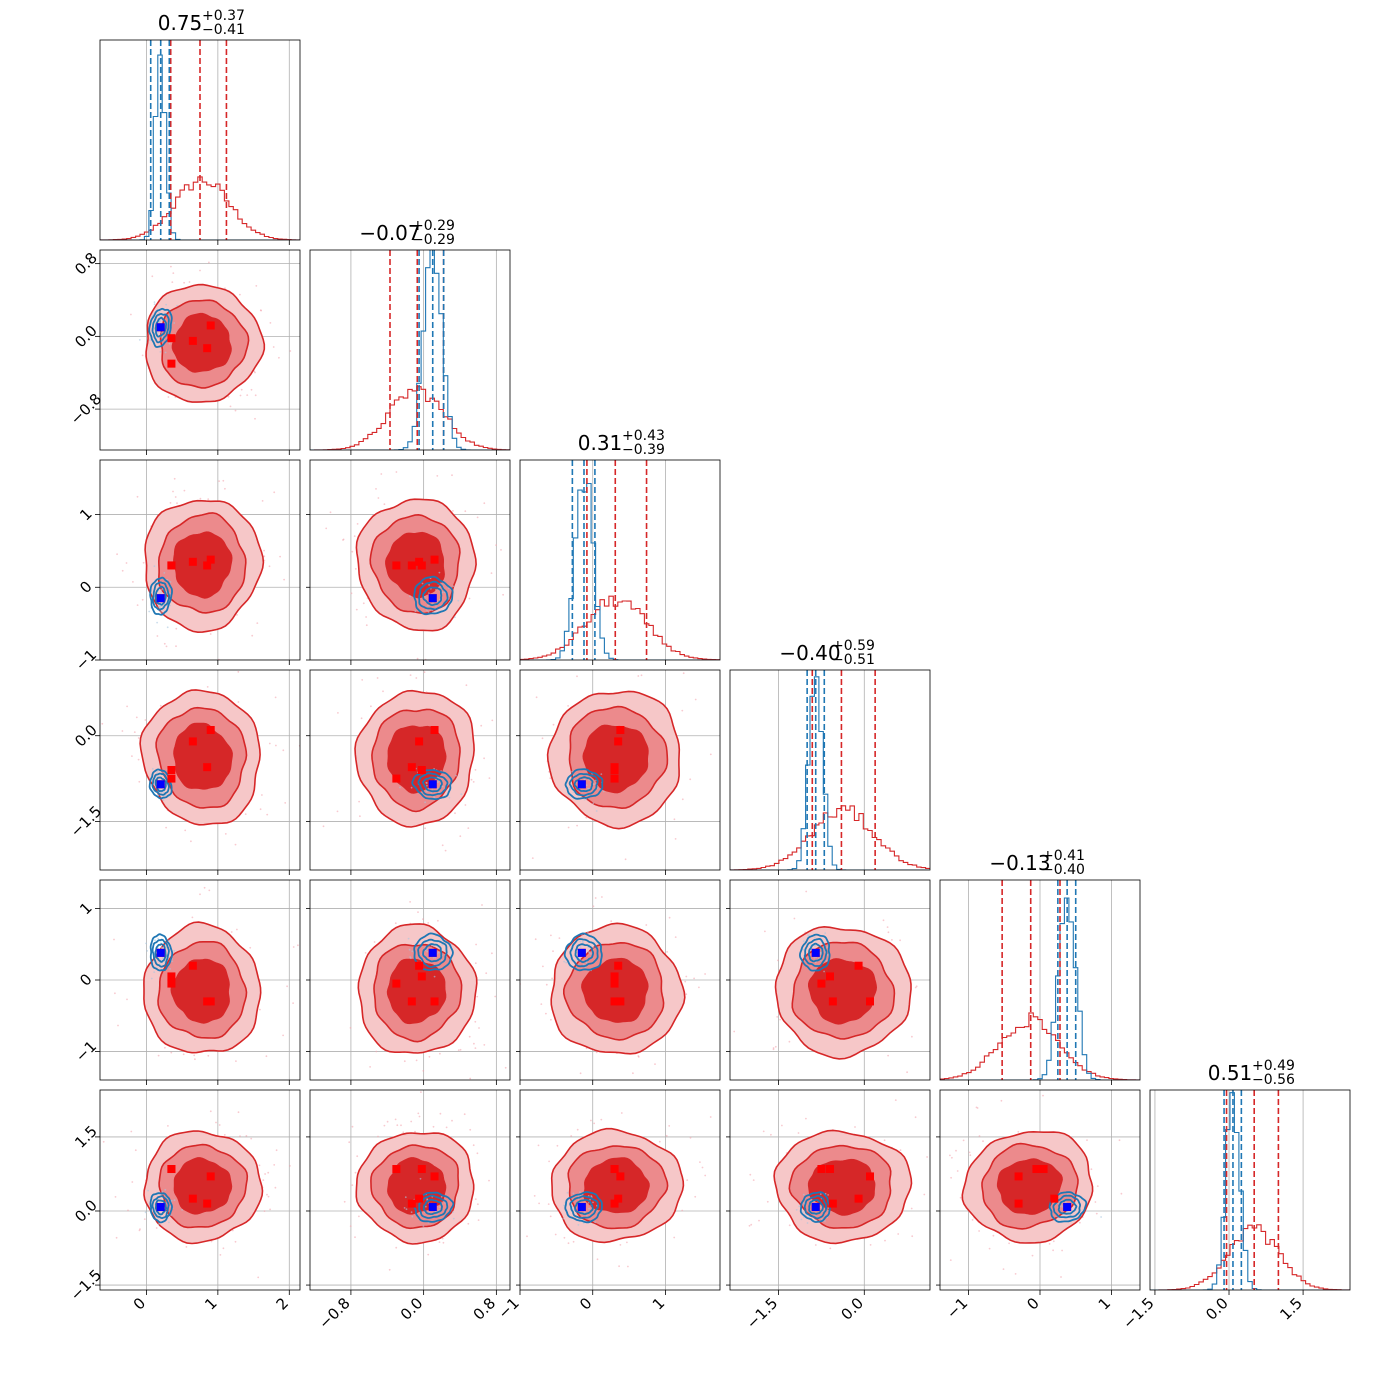 This screenshot has width=1390, height=1390. Describe the element at coordinates (957, 1308) in the screenshot. I see `tick-label-x: −1` at that location.